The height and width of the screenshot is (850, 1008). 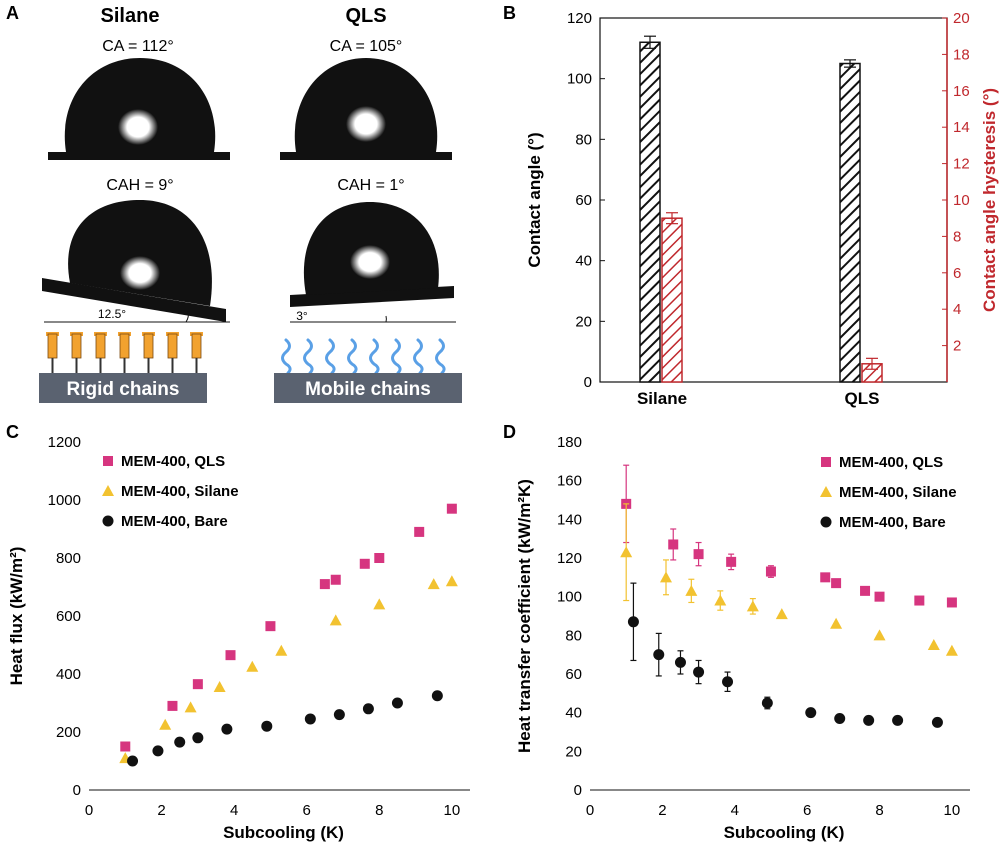 What do you see at coordinates (366, 46) in the screenshot?
I see `ca-label-qls: CA = 105°` at bounding box center [366, 46].